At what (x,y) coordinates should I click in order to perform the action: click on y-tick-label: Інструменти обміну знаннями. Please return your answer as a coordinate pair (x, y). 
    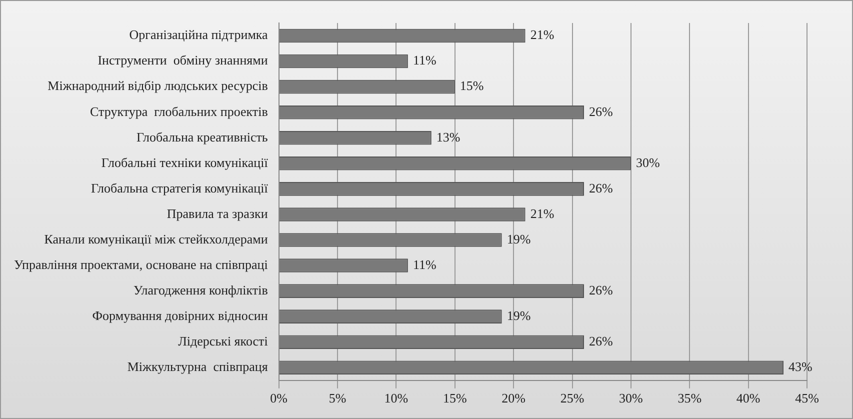
    Looking at the image, I should click on (183, 60).